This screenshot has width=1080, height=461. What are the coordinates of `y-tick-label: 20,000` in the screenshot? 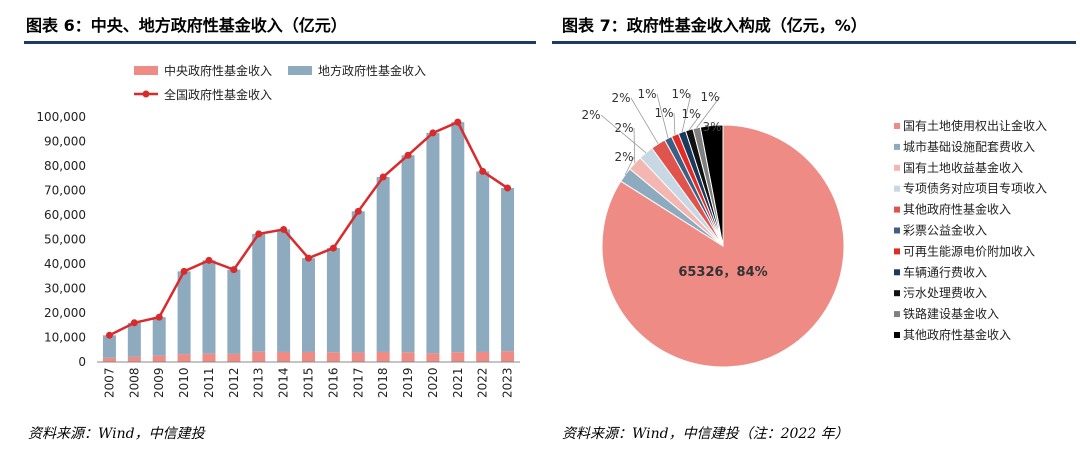 It's located at (65, 313).